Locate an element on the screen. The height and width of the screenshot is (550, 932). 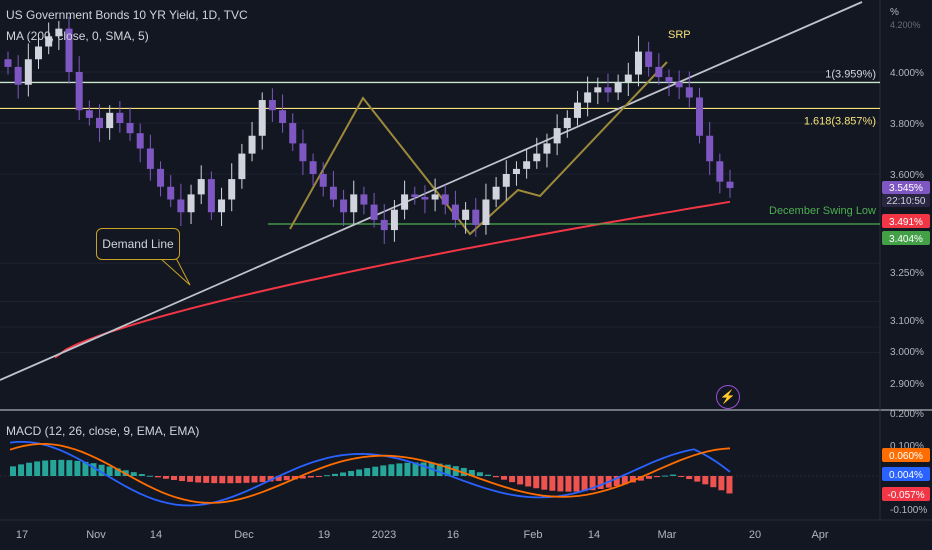
time-tick-label: Feb is located at coordinates (533, 535).